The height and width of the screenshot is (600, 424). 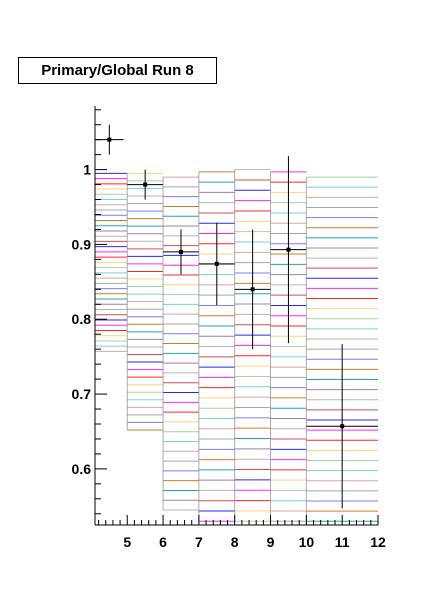 What do you see at coordinates (82, 469) in the screenshot?
I see `y-tick-label: 0.6` at bounding box center [82, 469].